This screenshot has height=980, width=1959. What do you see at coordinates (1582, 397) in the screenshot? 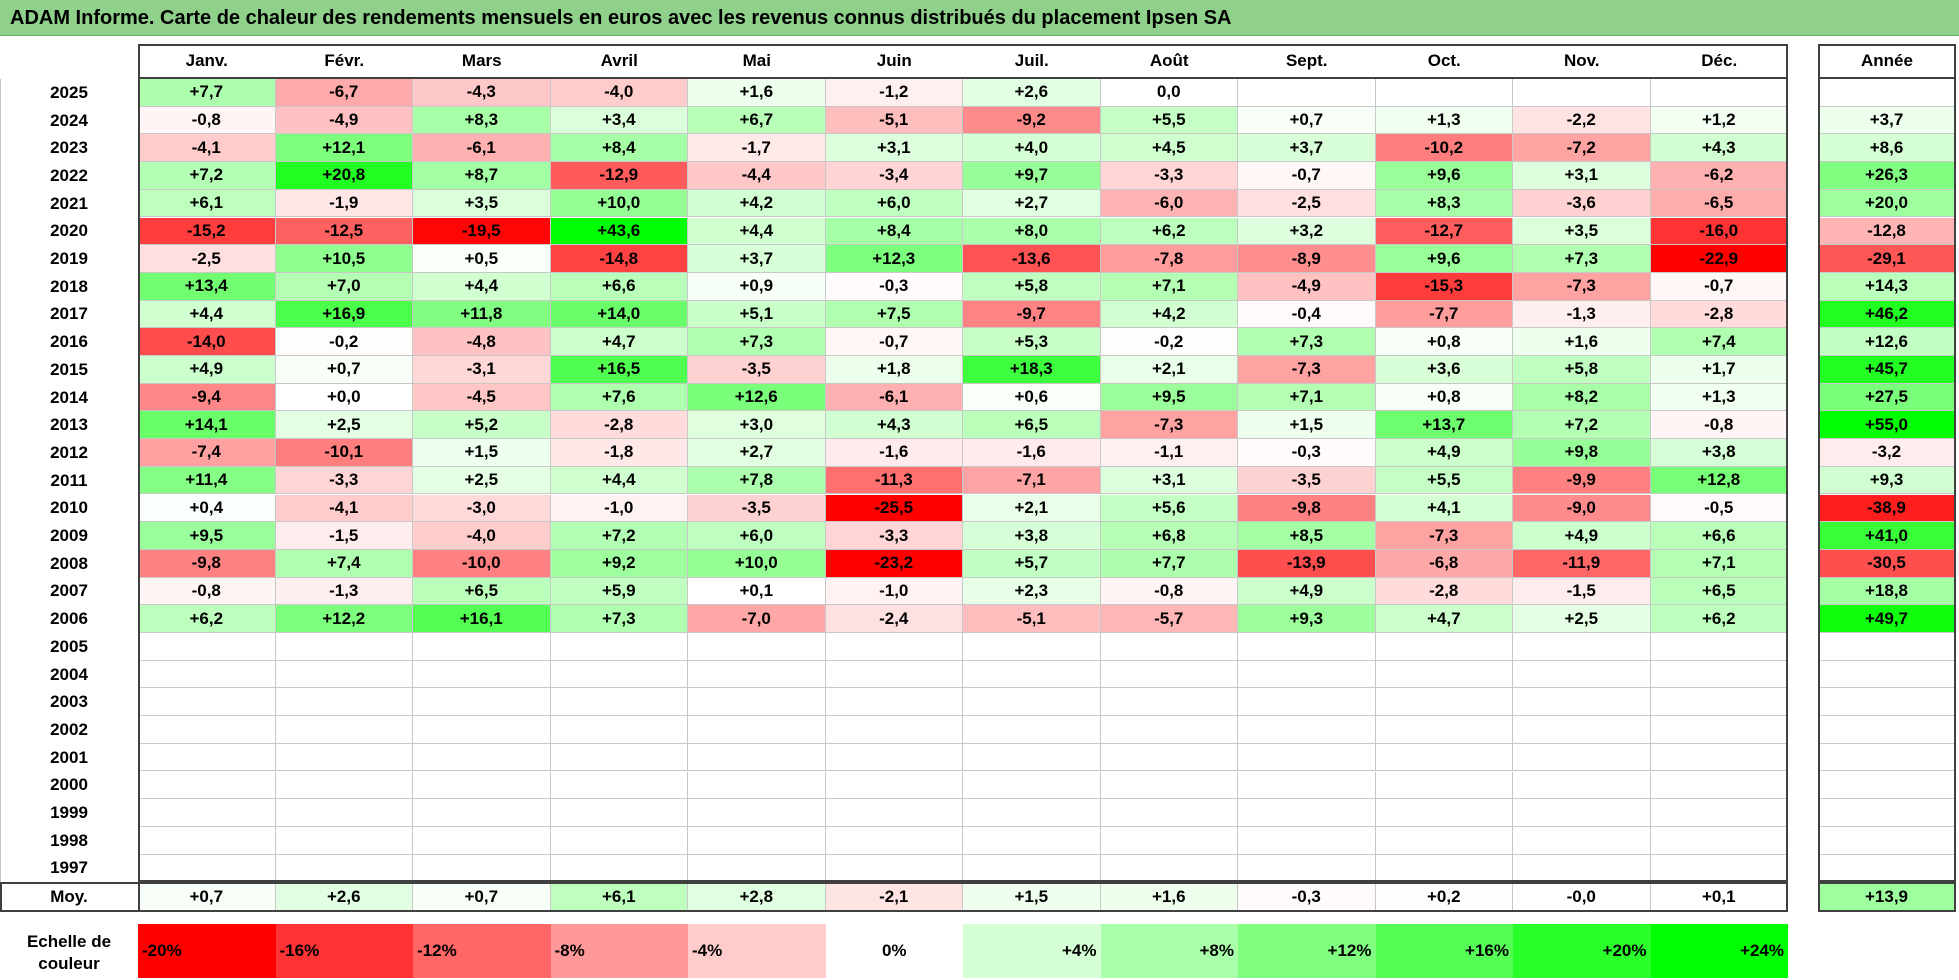
I see `heatmap-cell: +8,2` at bounding box center [1582, 397].